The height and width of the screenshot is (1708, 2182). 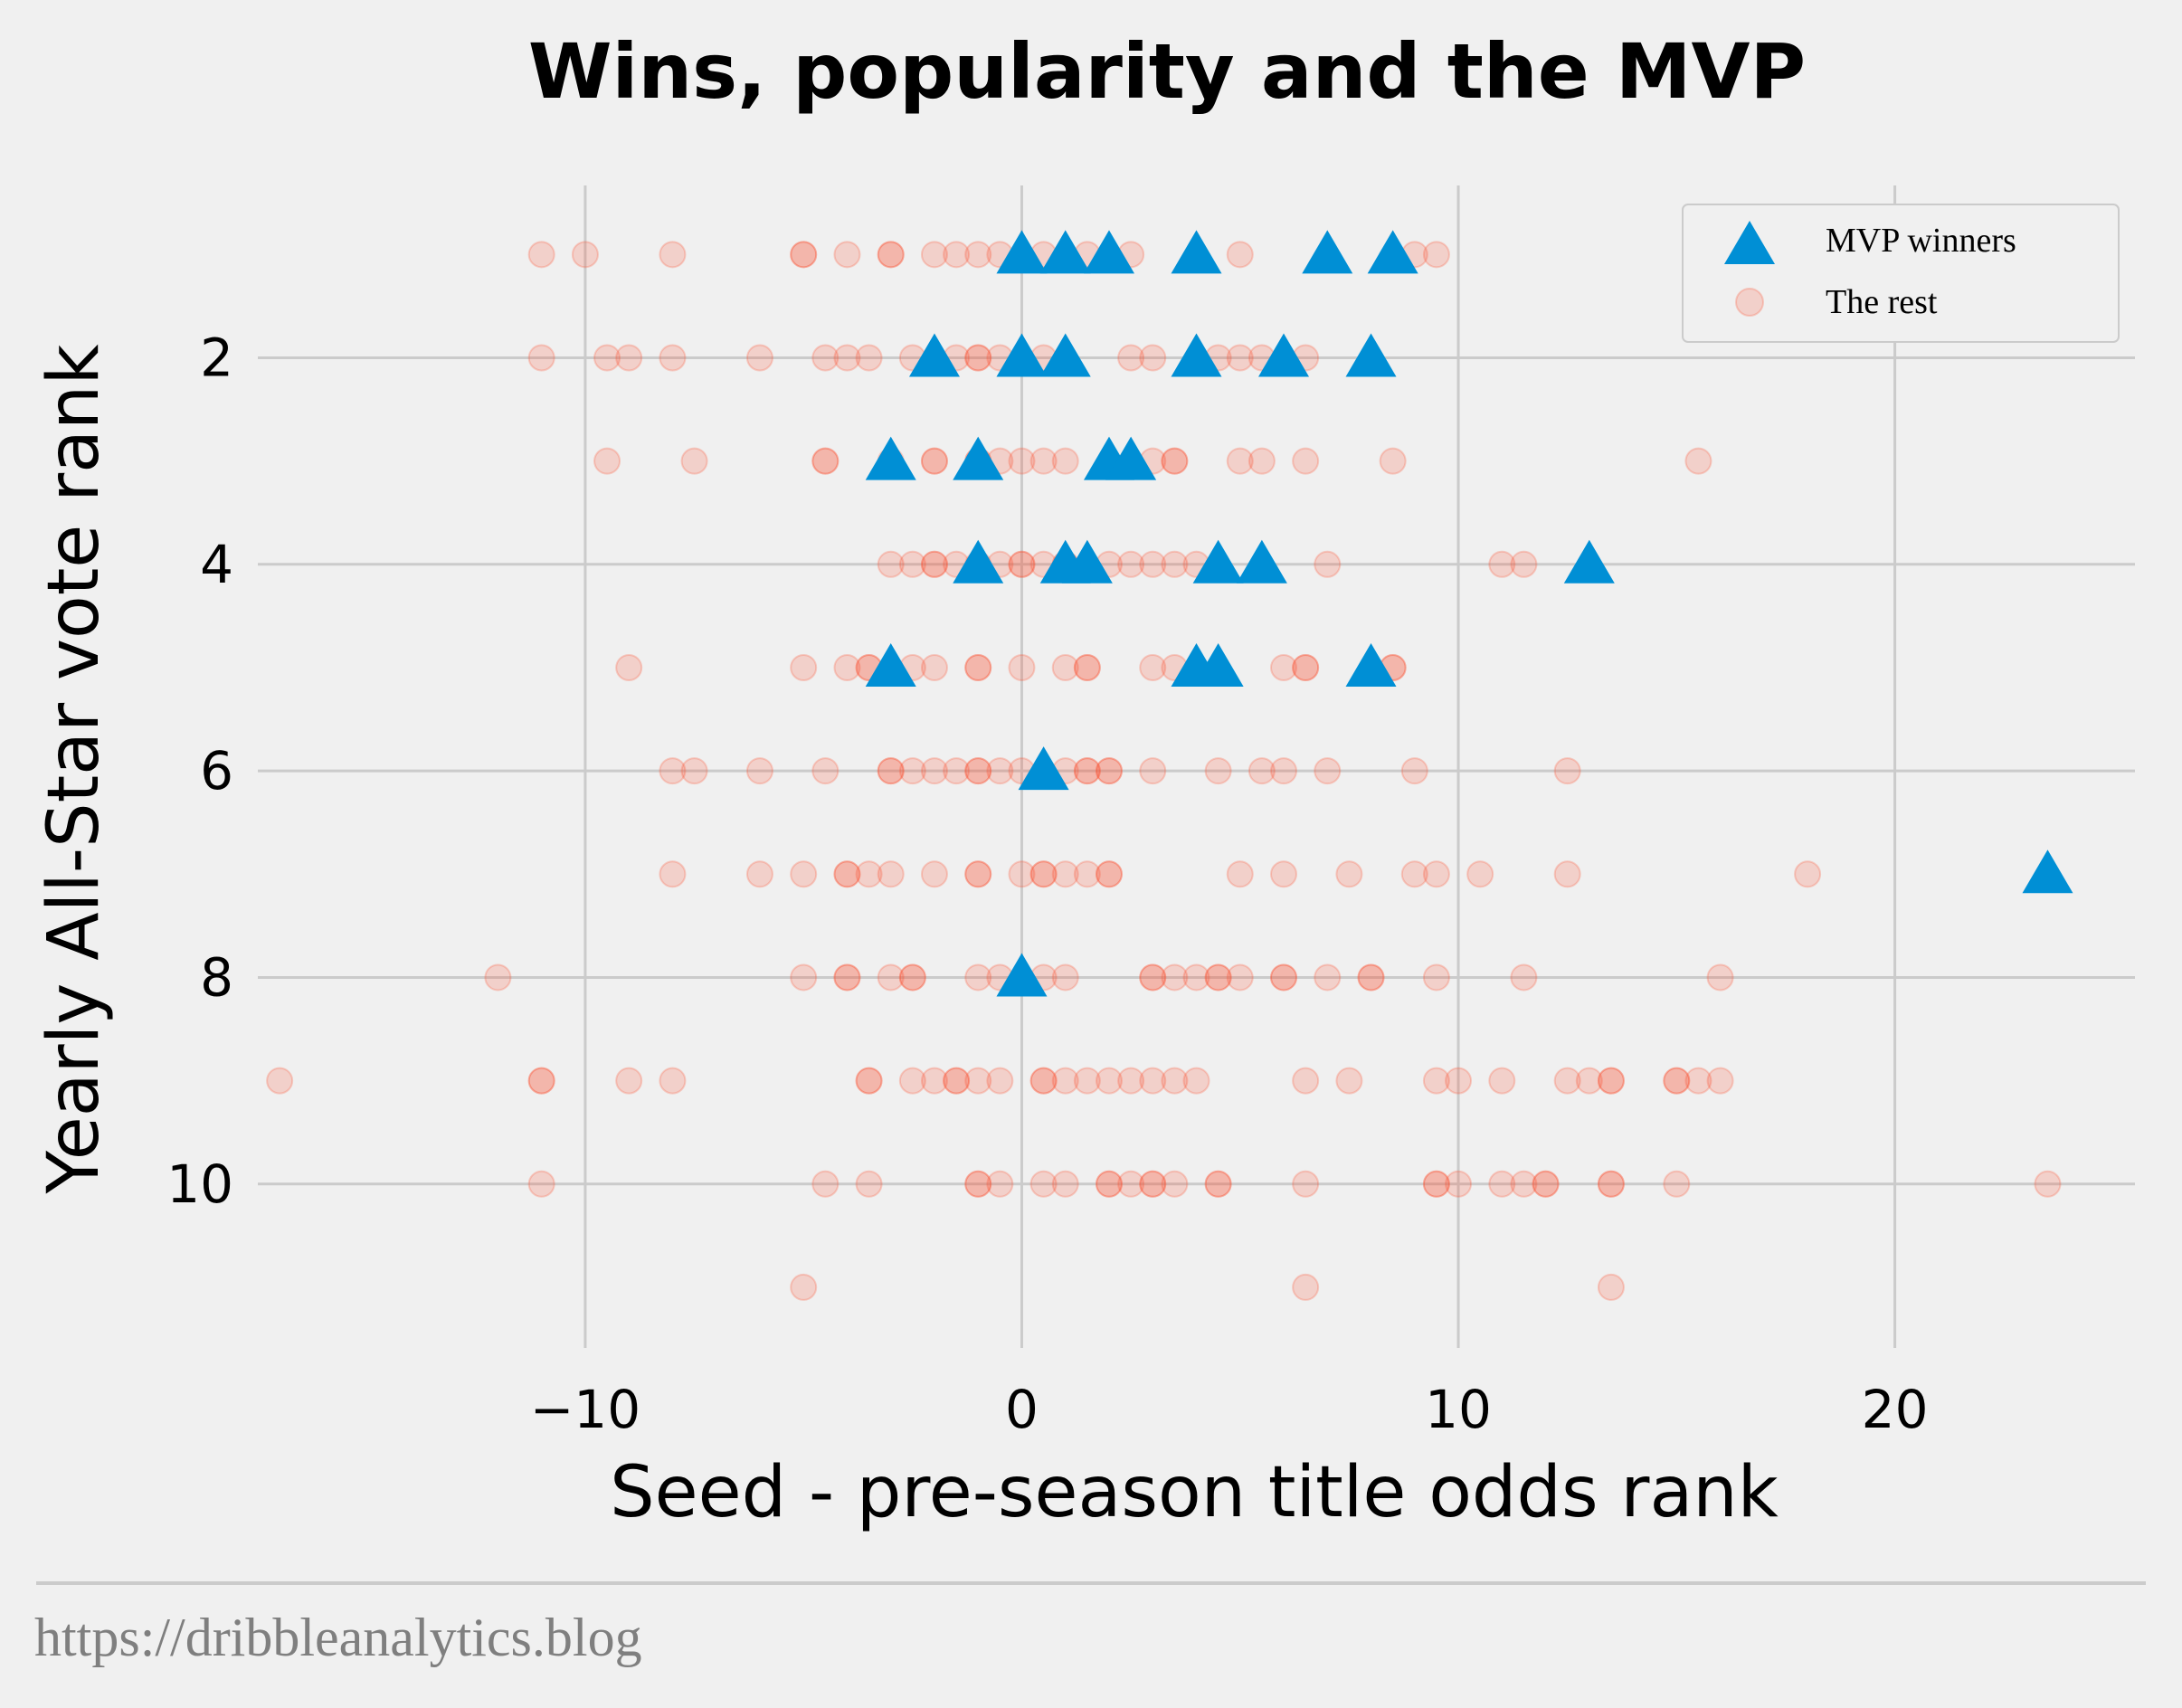 What do you see at coordinates (1895, 1409) in the screenshot?
I see `x-tick-label: 20` at bounding box center [1895, 1409].